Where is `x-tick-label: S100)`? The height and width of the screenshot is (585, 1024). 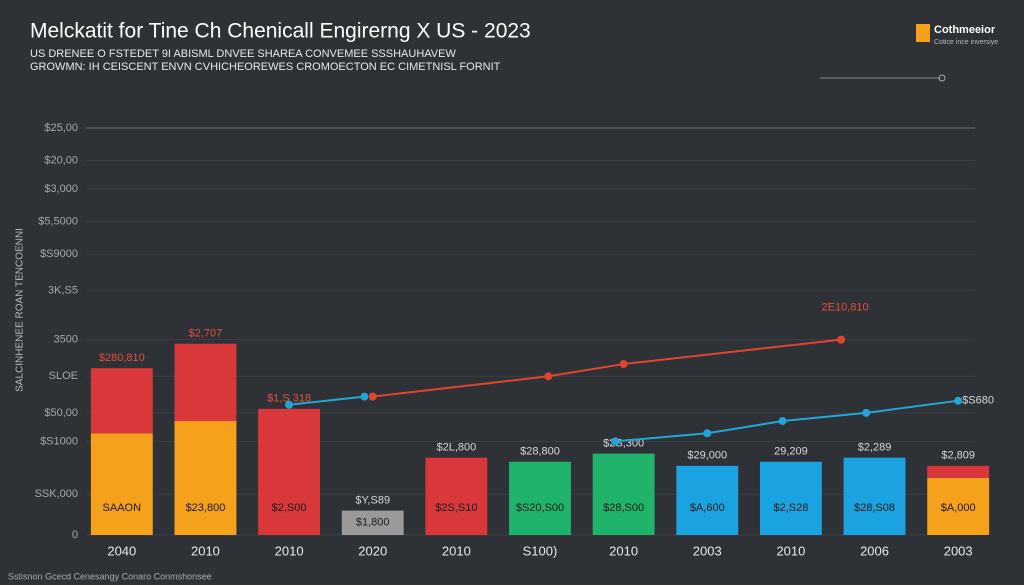 x-tick-label: S100) is located at coordinates (540, 550).